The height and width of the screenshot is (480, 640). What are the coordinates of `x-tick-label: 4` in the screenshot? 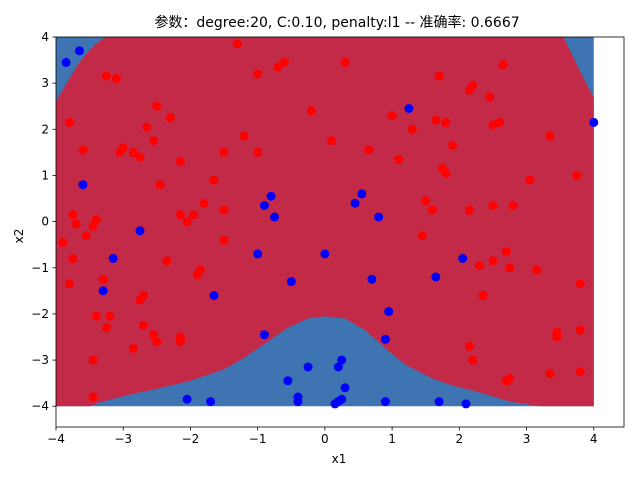 It's located at (594, 439).